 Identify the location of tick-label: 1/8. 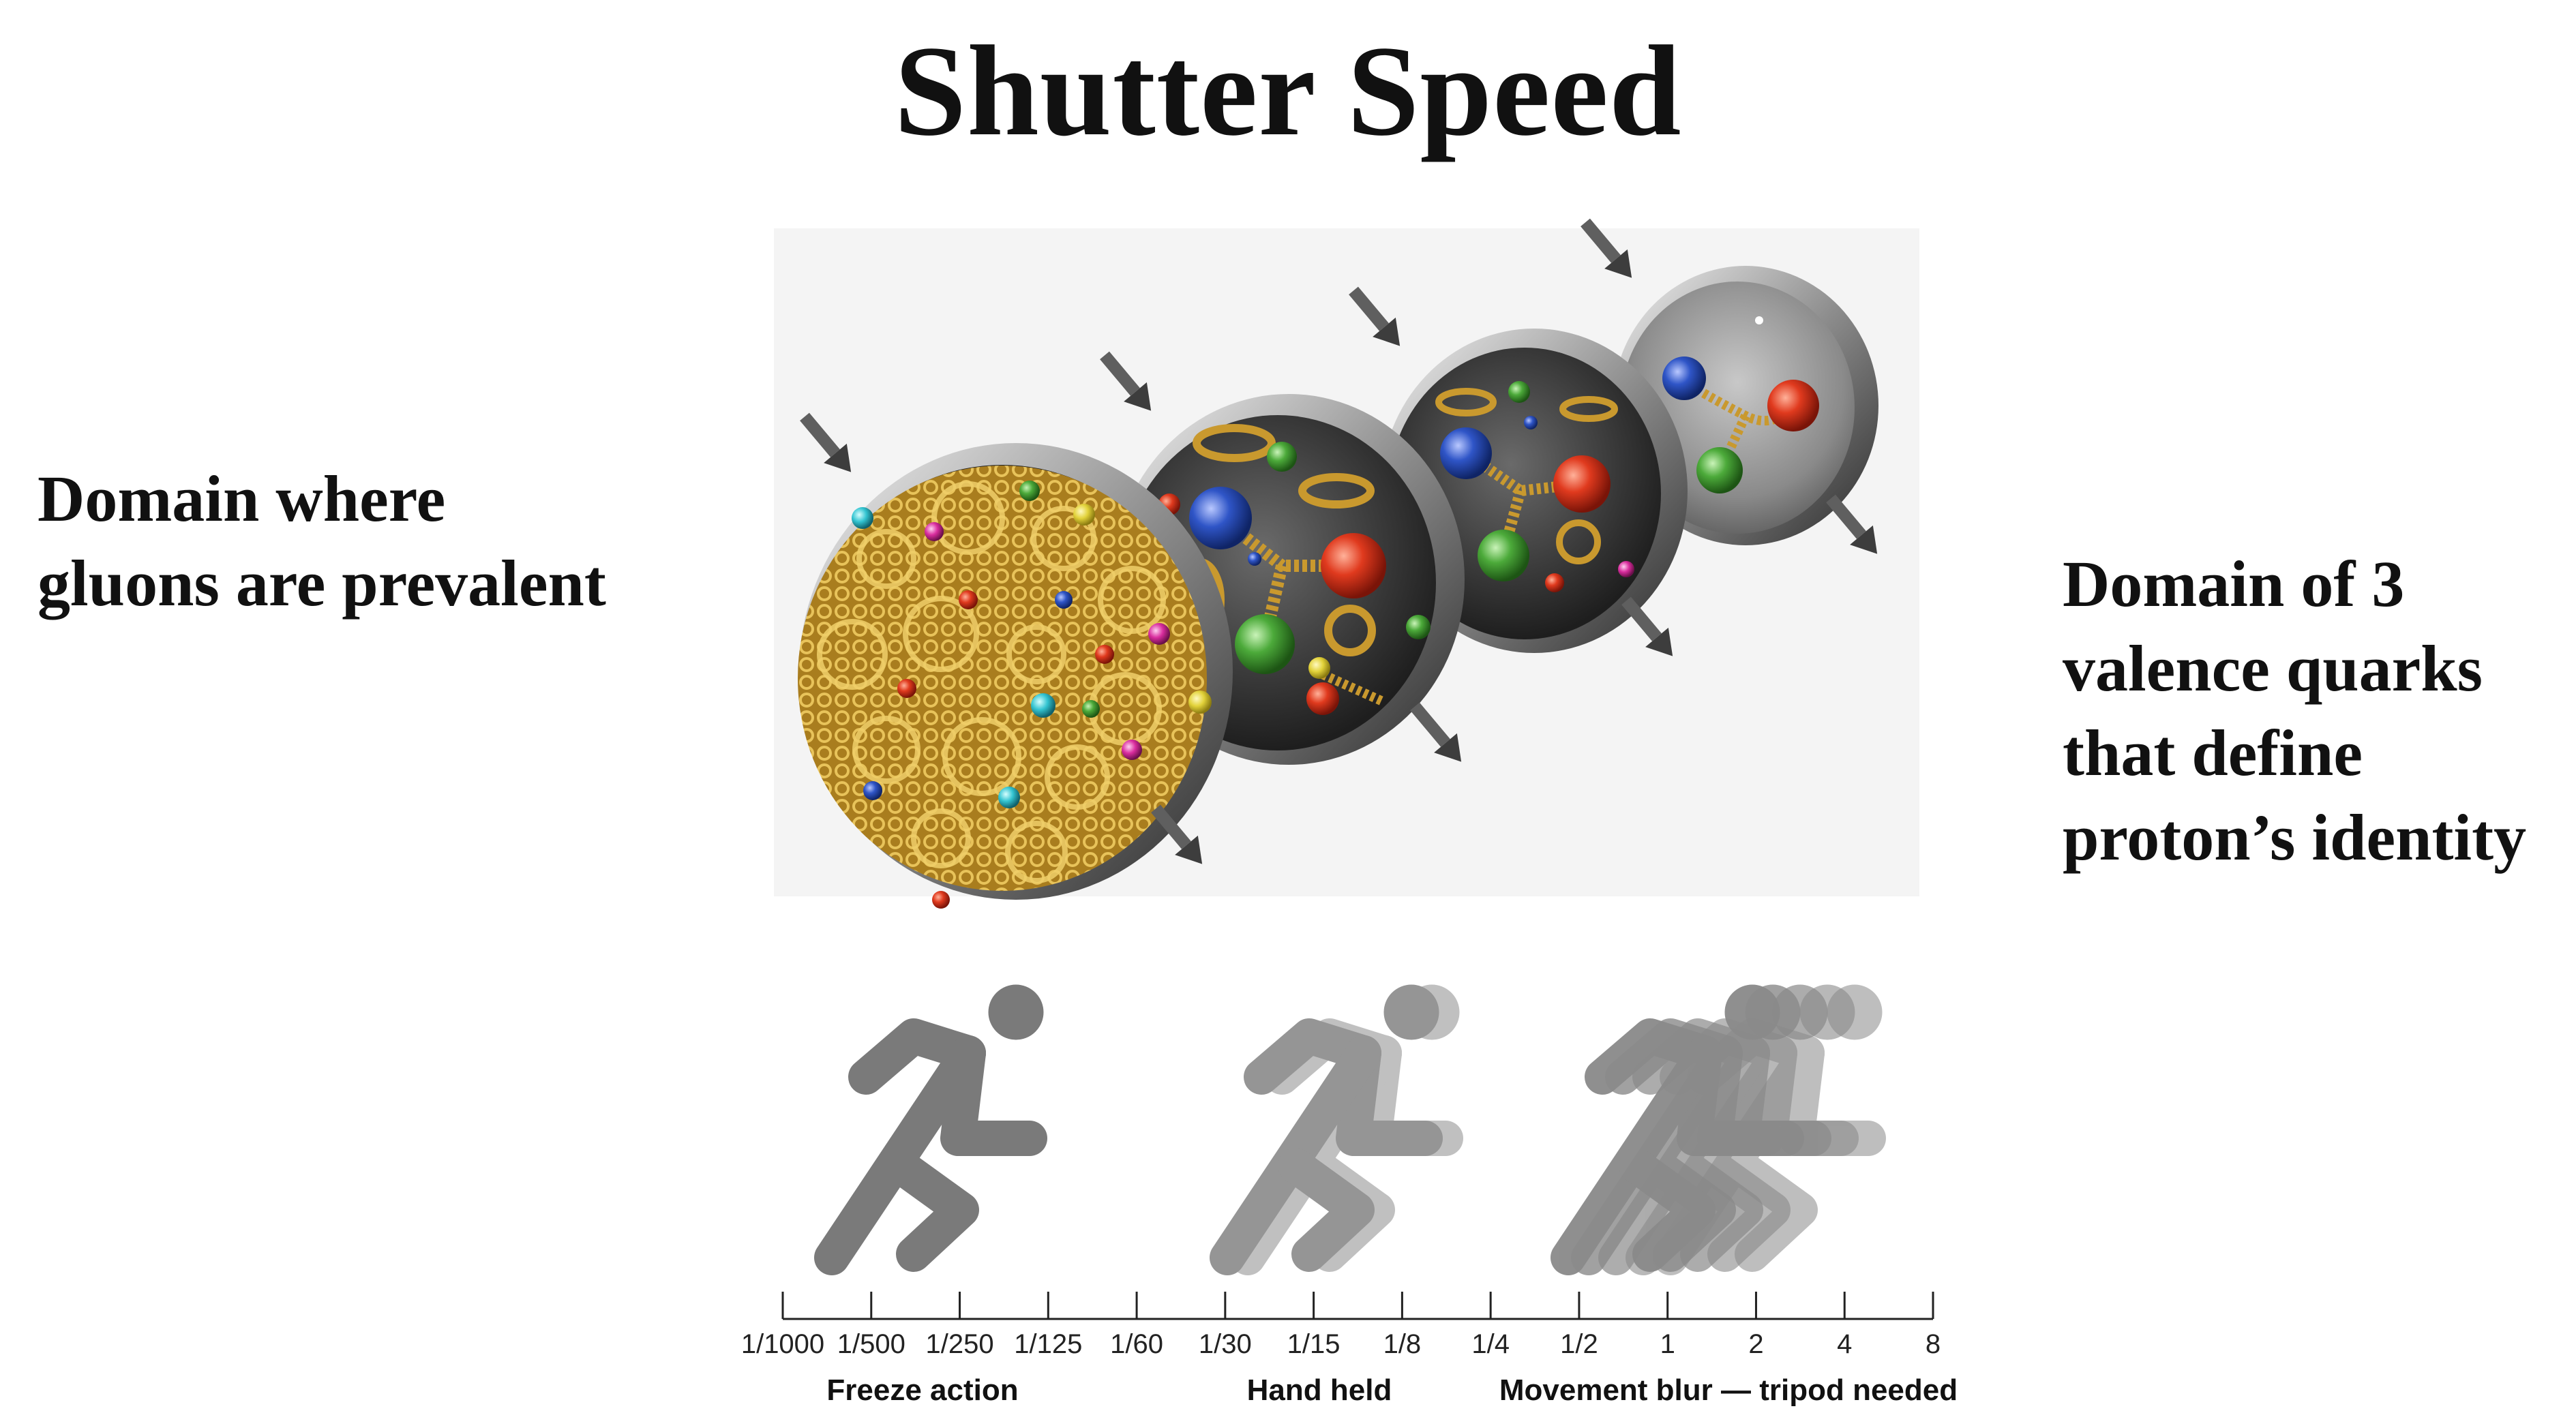
(1403, 1344).